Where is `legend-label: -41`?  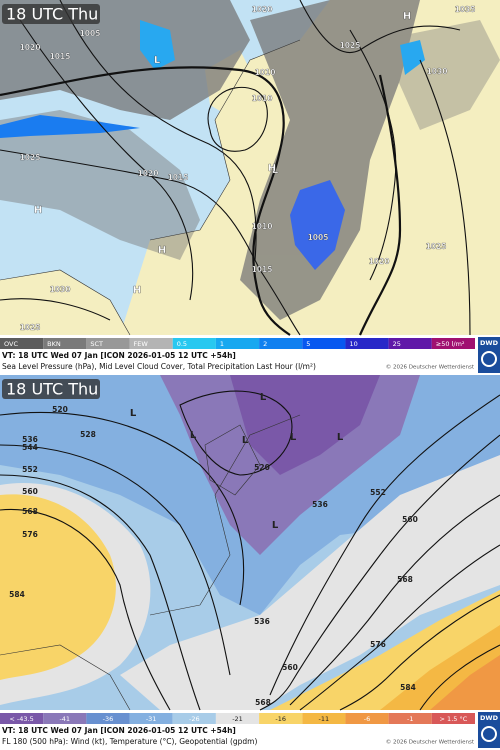 legend-label: -41 is located at coordinates (64, 719).